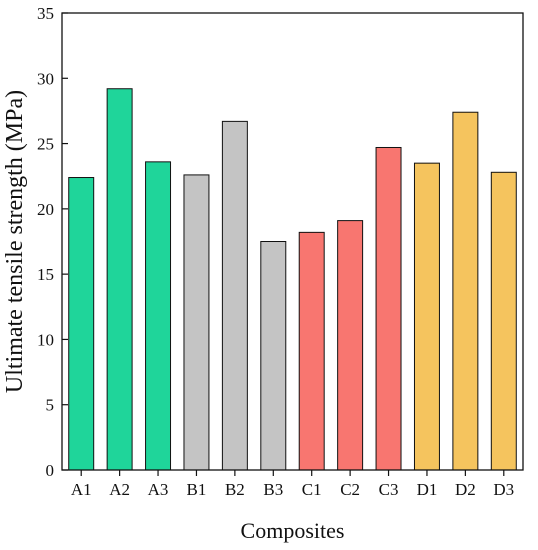 Image resolution: width=538 pixels, height=550 pixels. I want to click on bar-c3, so click(388, 308).